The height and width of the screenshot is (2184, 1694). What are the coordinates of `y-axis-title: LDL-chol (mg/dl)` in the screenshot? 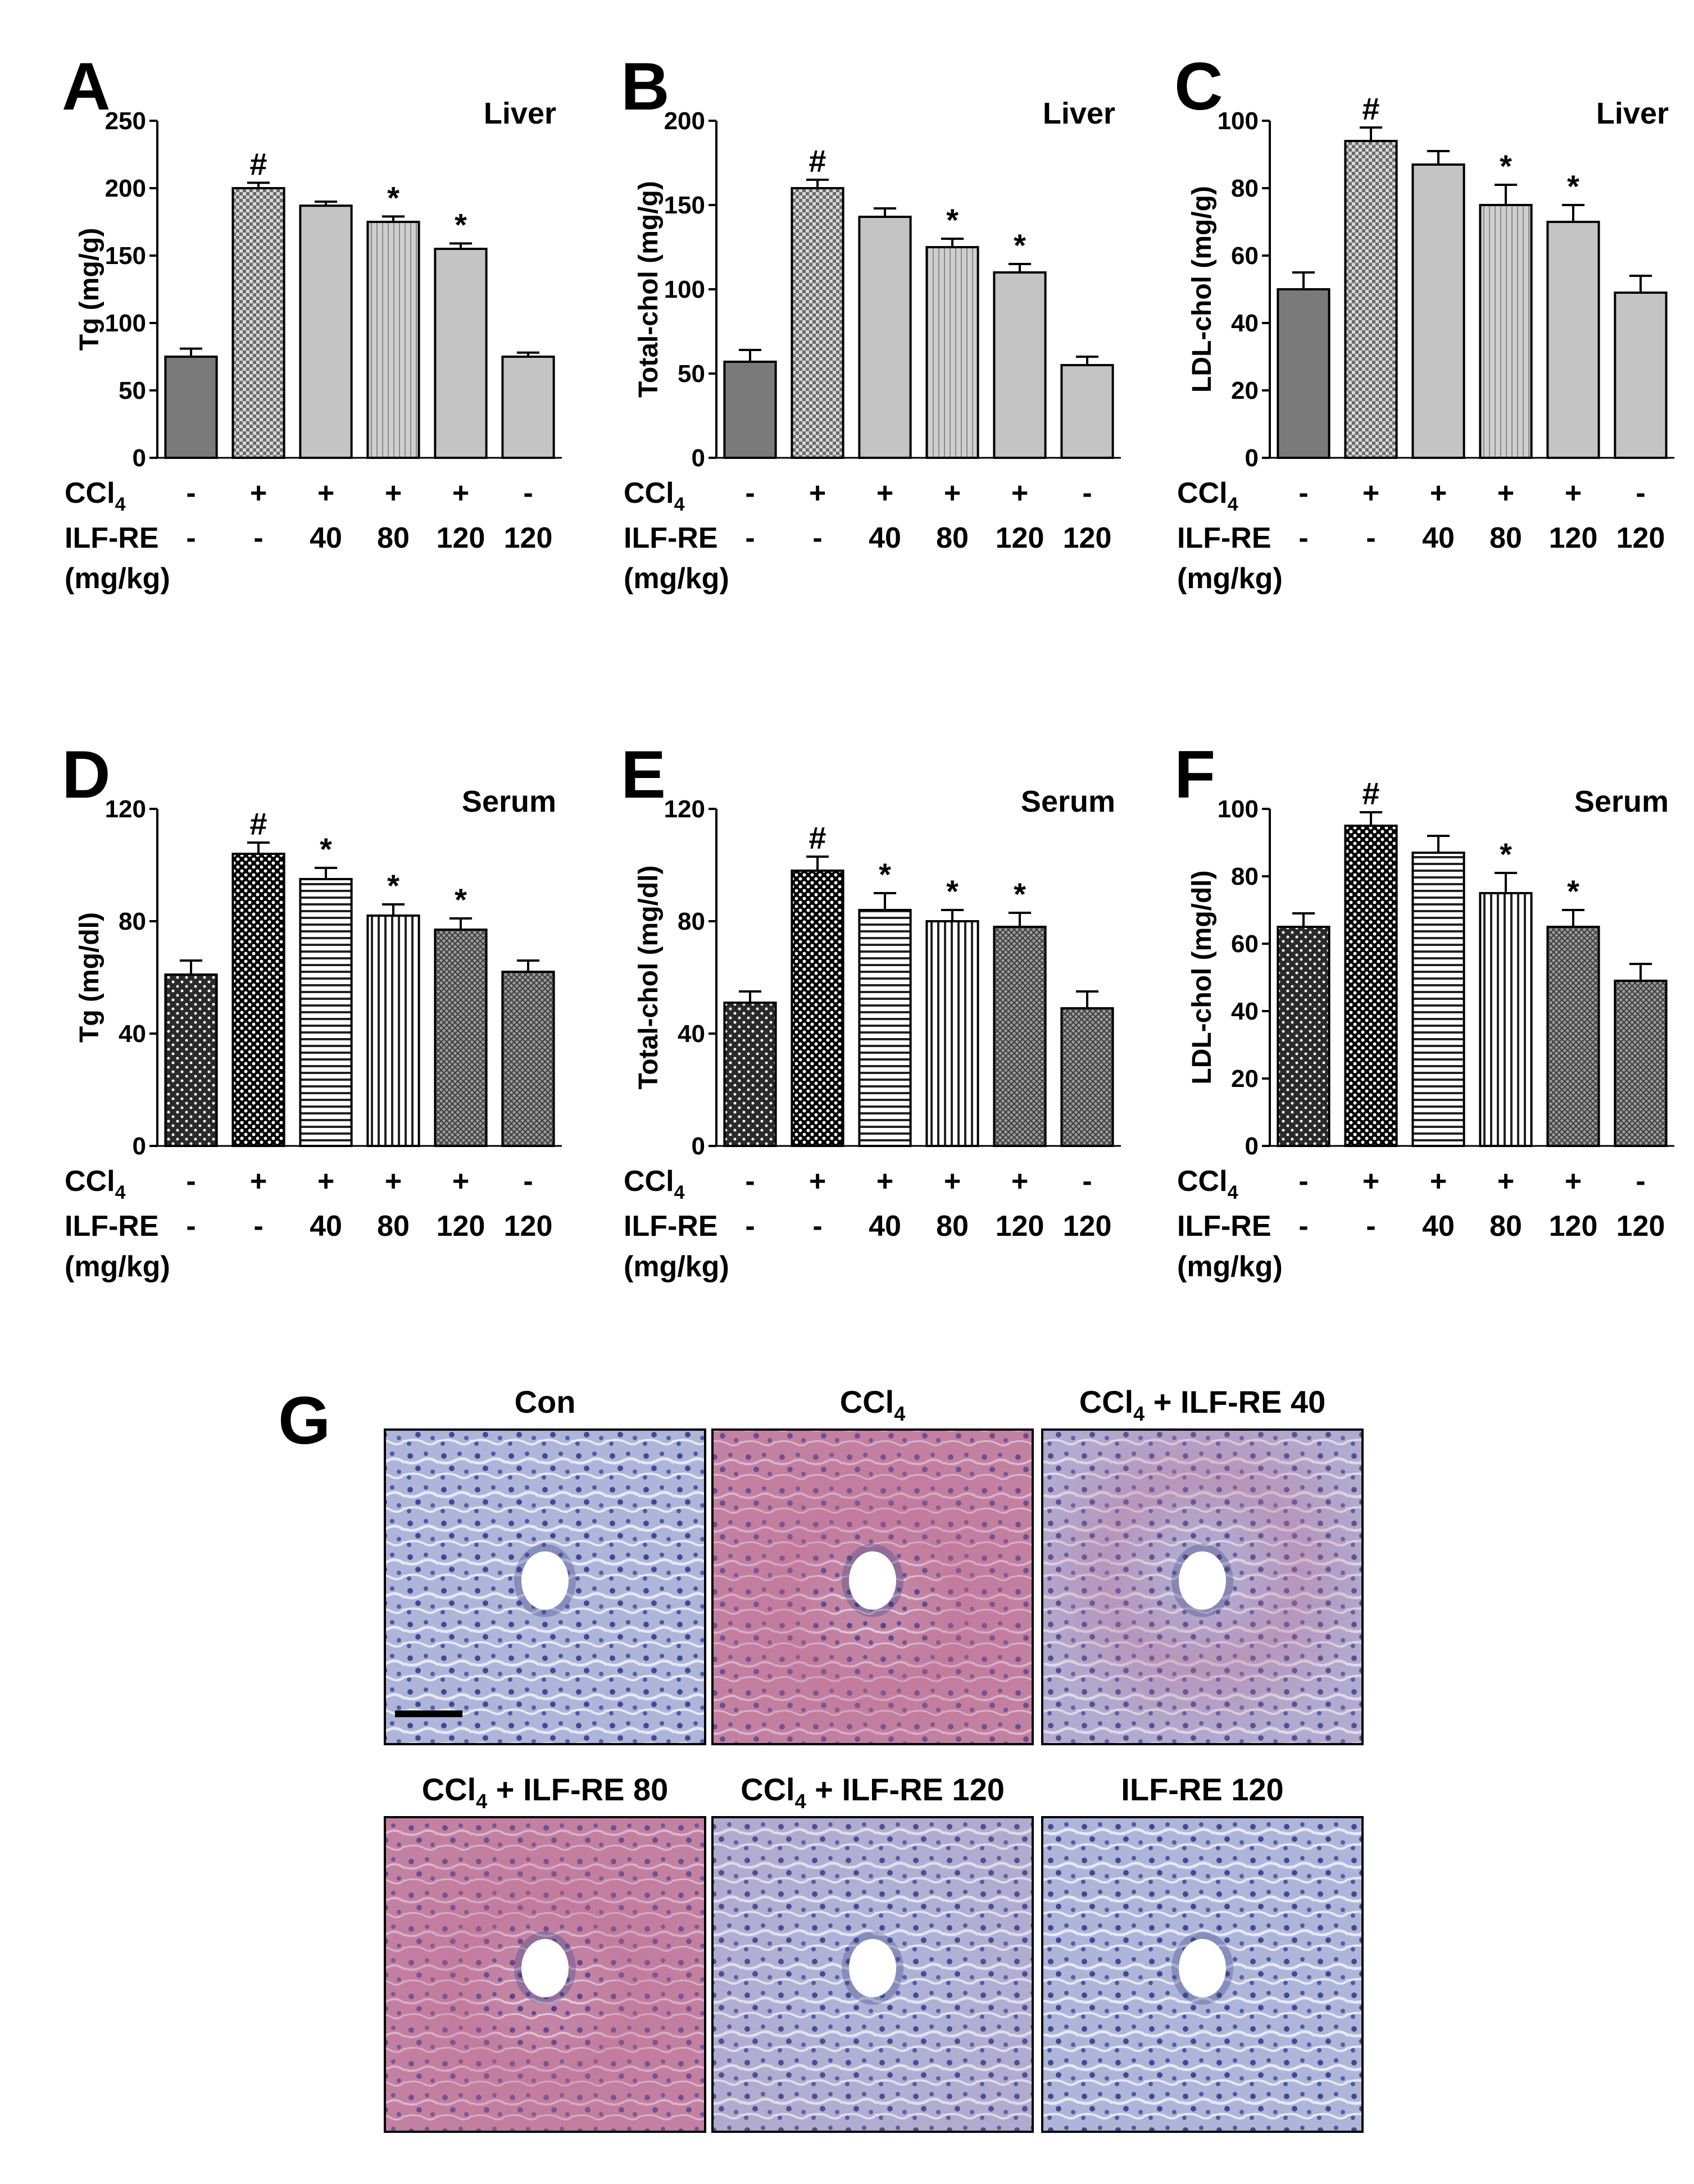 It's located at (1202, 977).